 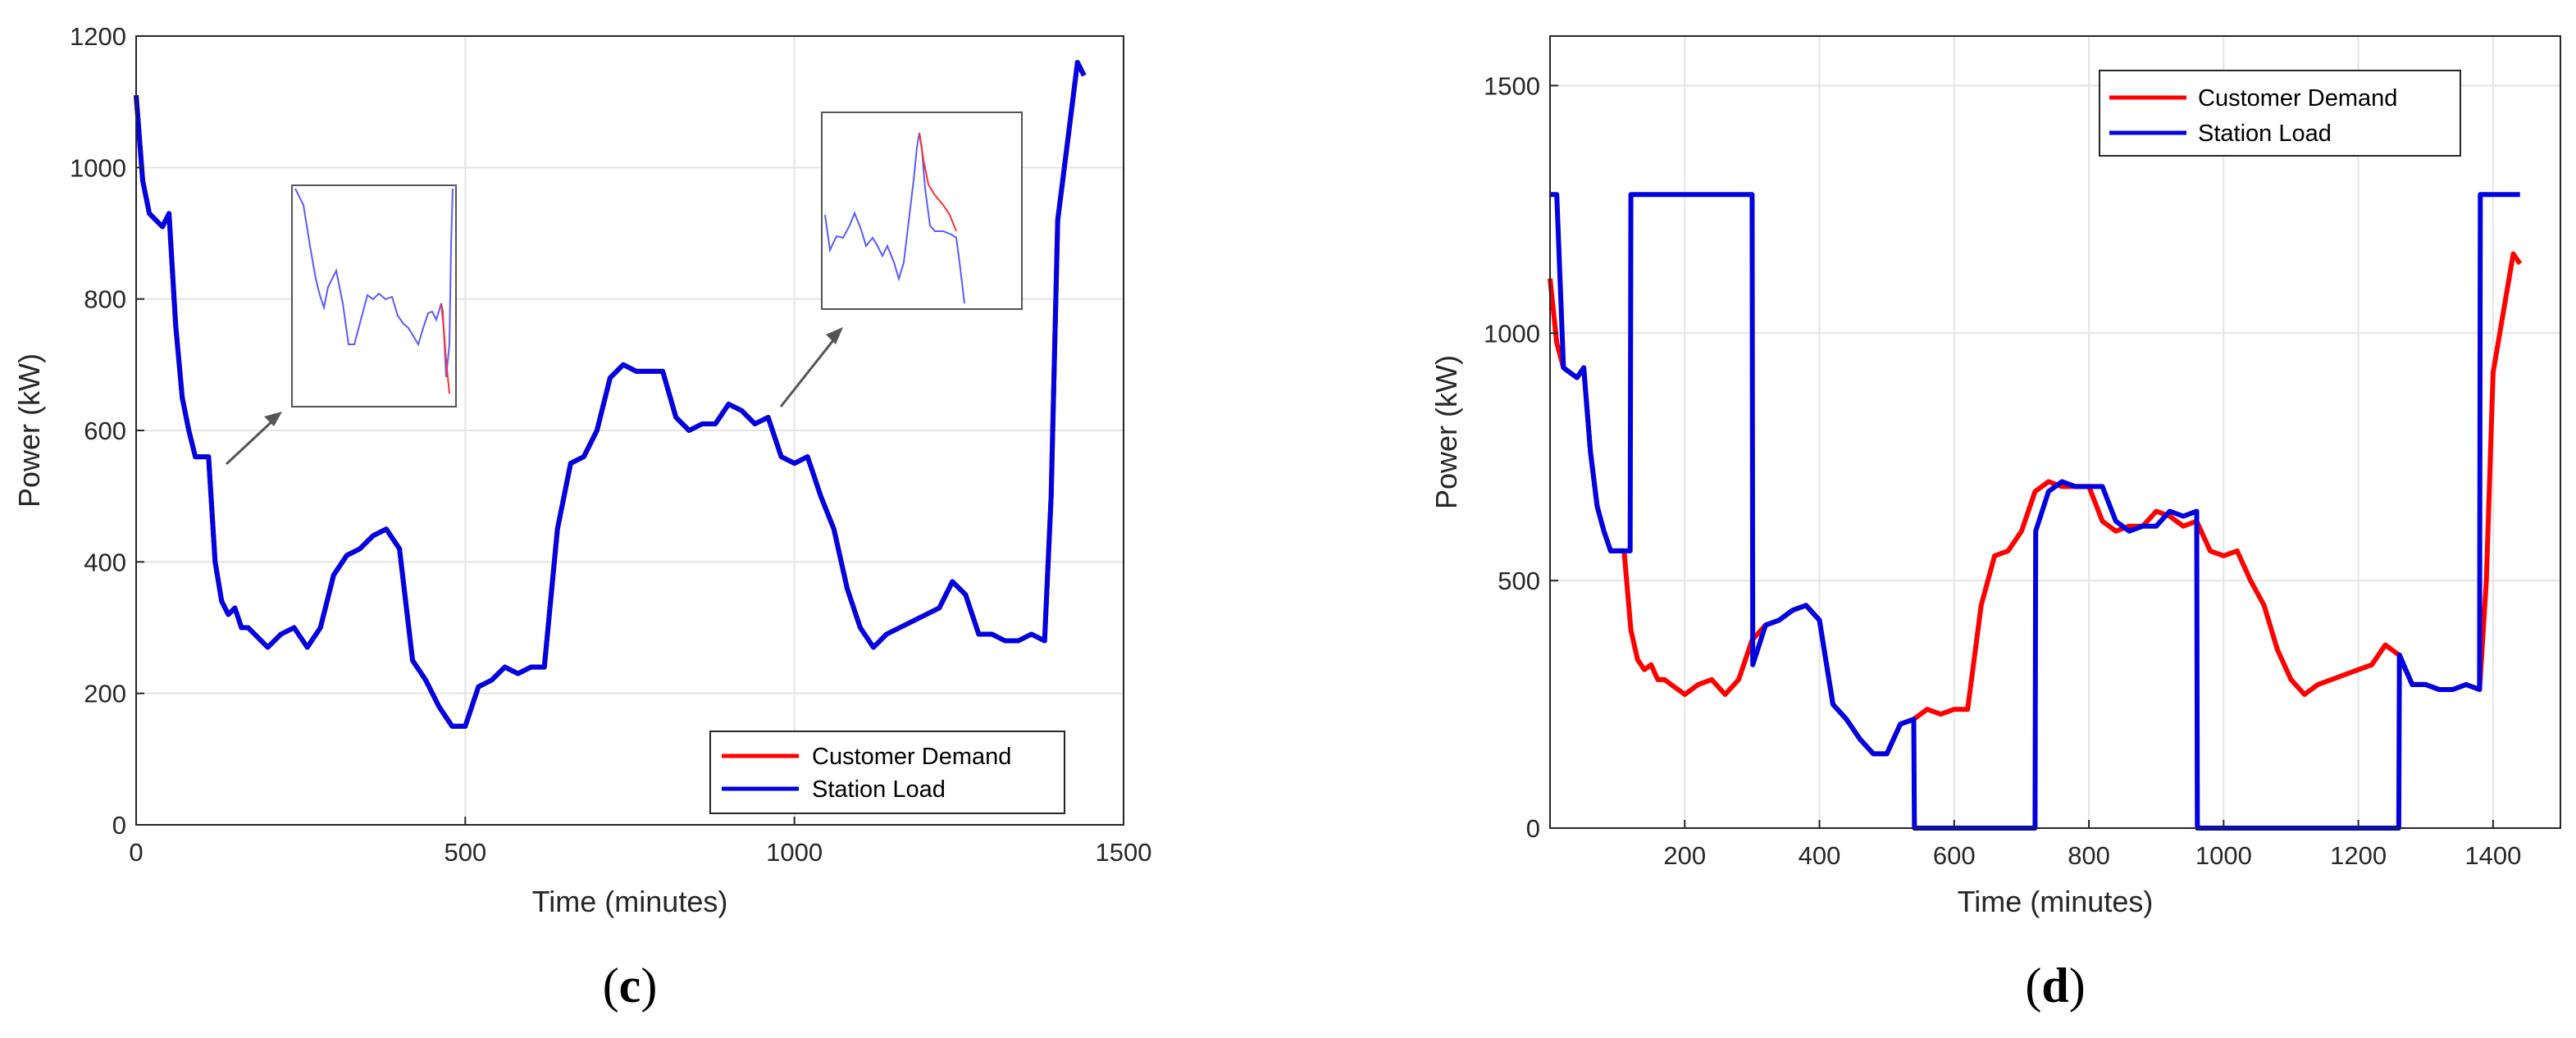 What do you see at coordinates (98, 167) in the screenshot?
I see `tick-label-y-c: 1000` at bounding box center [98, 167].